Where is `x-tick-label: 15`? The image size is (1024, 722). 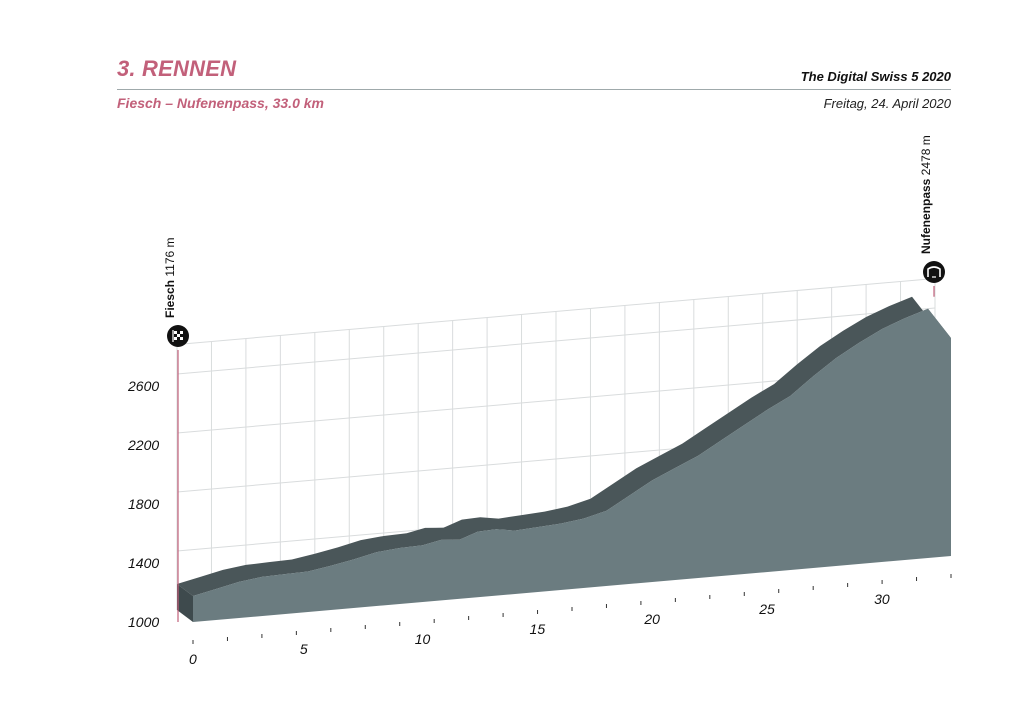
x-tick-label: 15 is located at coordinates (538, 629).